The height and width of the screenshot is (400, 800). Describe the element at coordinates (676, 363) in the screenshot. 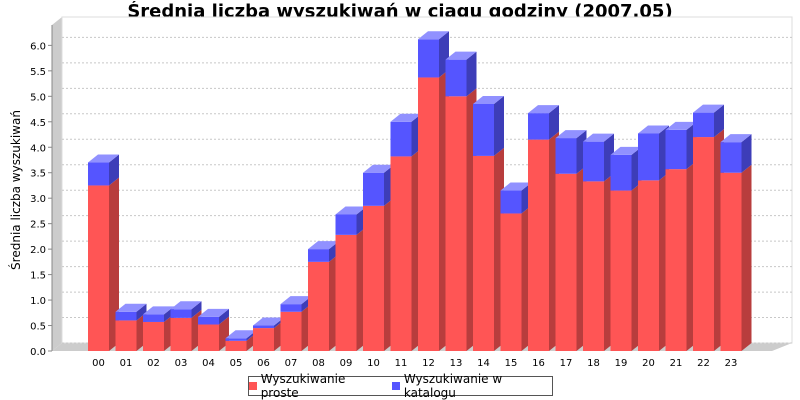

I see `x-tick-label: 21` at that location.